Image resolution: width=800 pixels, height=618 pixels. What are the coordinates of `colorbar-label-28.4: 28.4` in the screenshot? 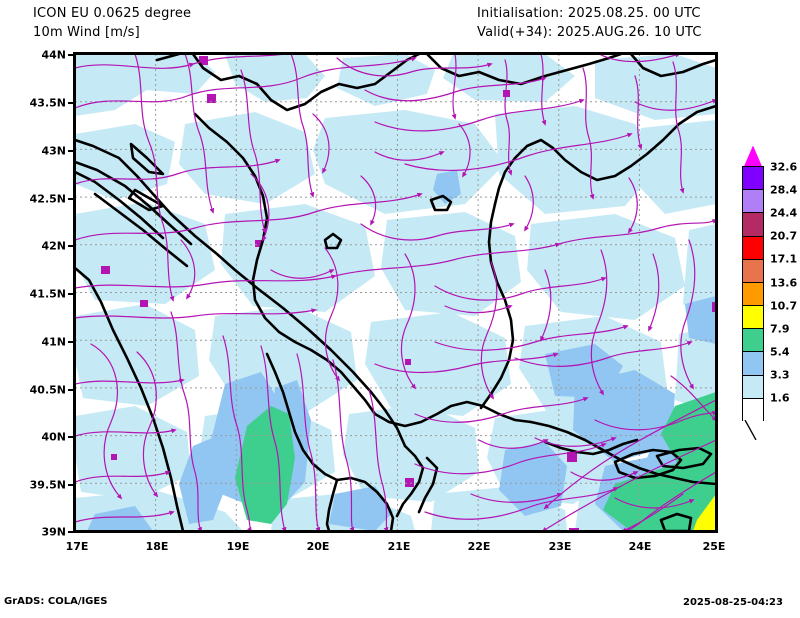 It's located at (784, 190).